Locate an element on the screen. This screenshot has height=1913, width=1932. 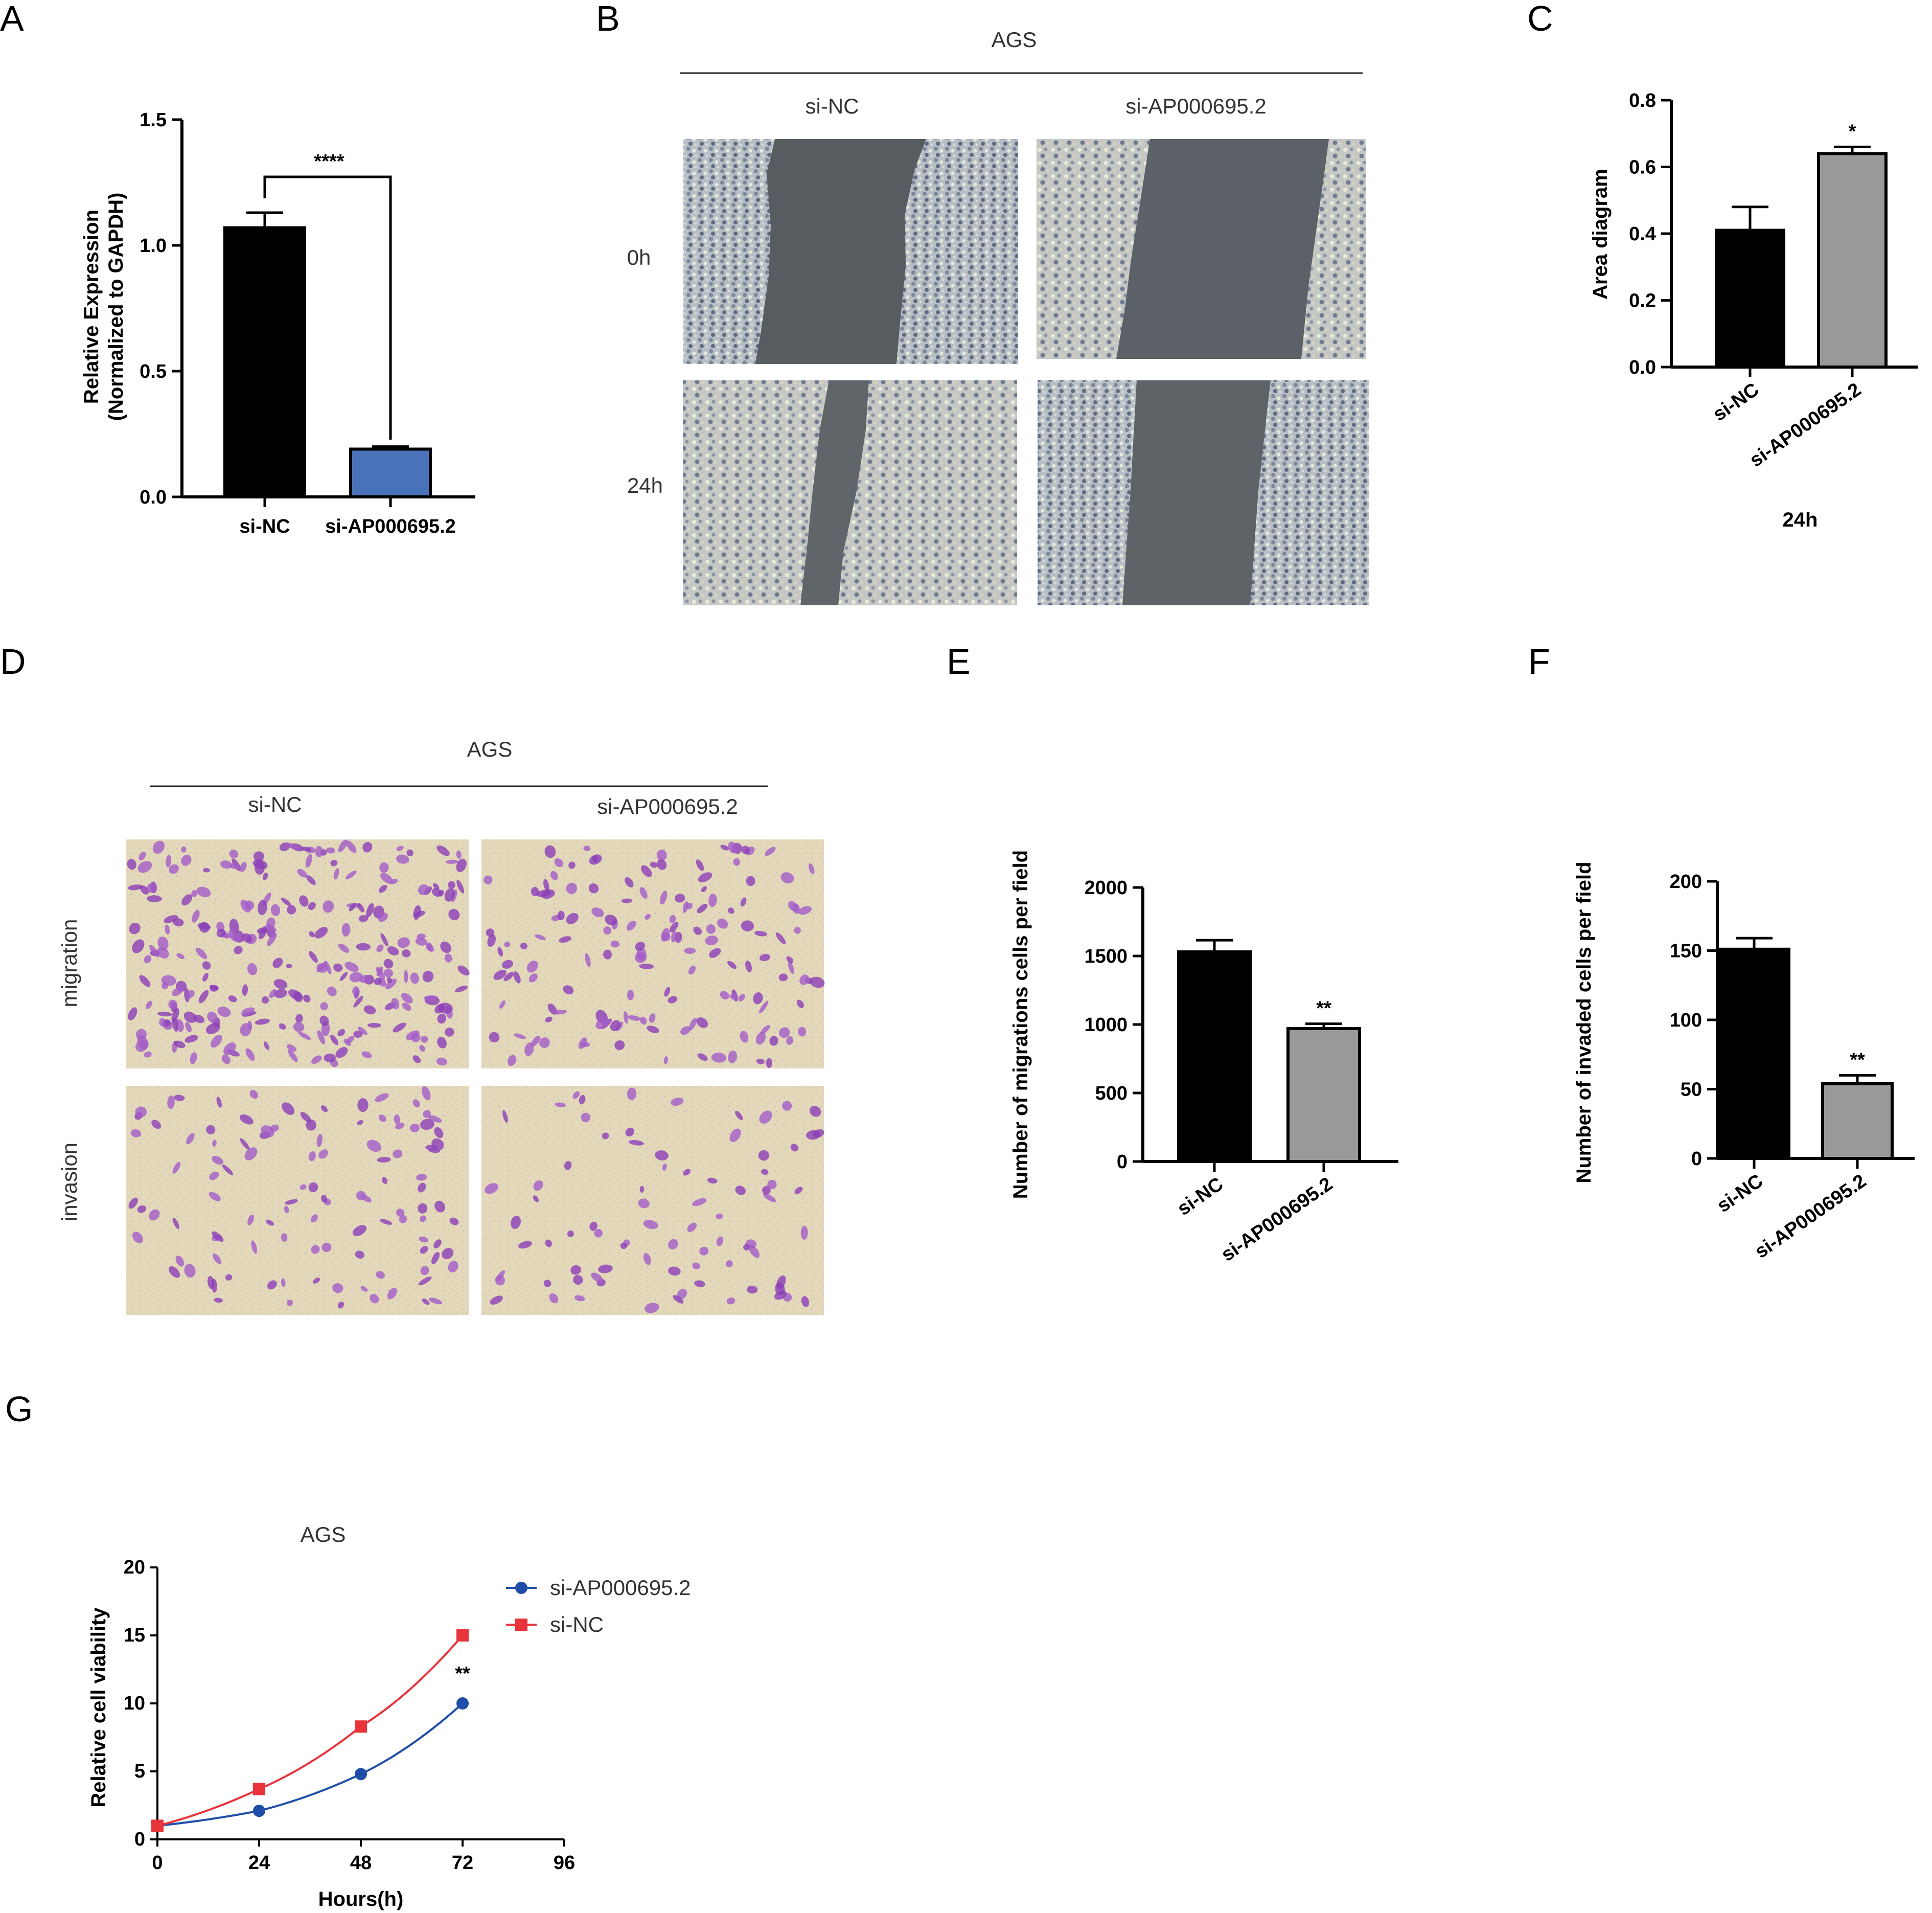
legend-marker-si-nc is located at coordinates (521, 1625).